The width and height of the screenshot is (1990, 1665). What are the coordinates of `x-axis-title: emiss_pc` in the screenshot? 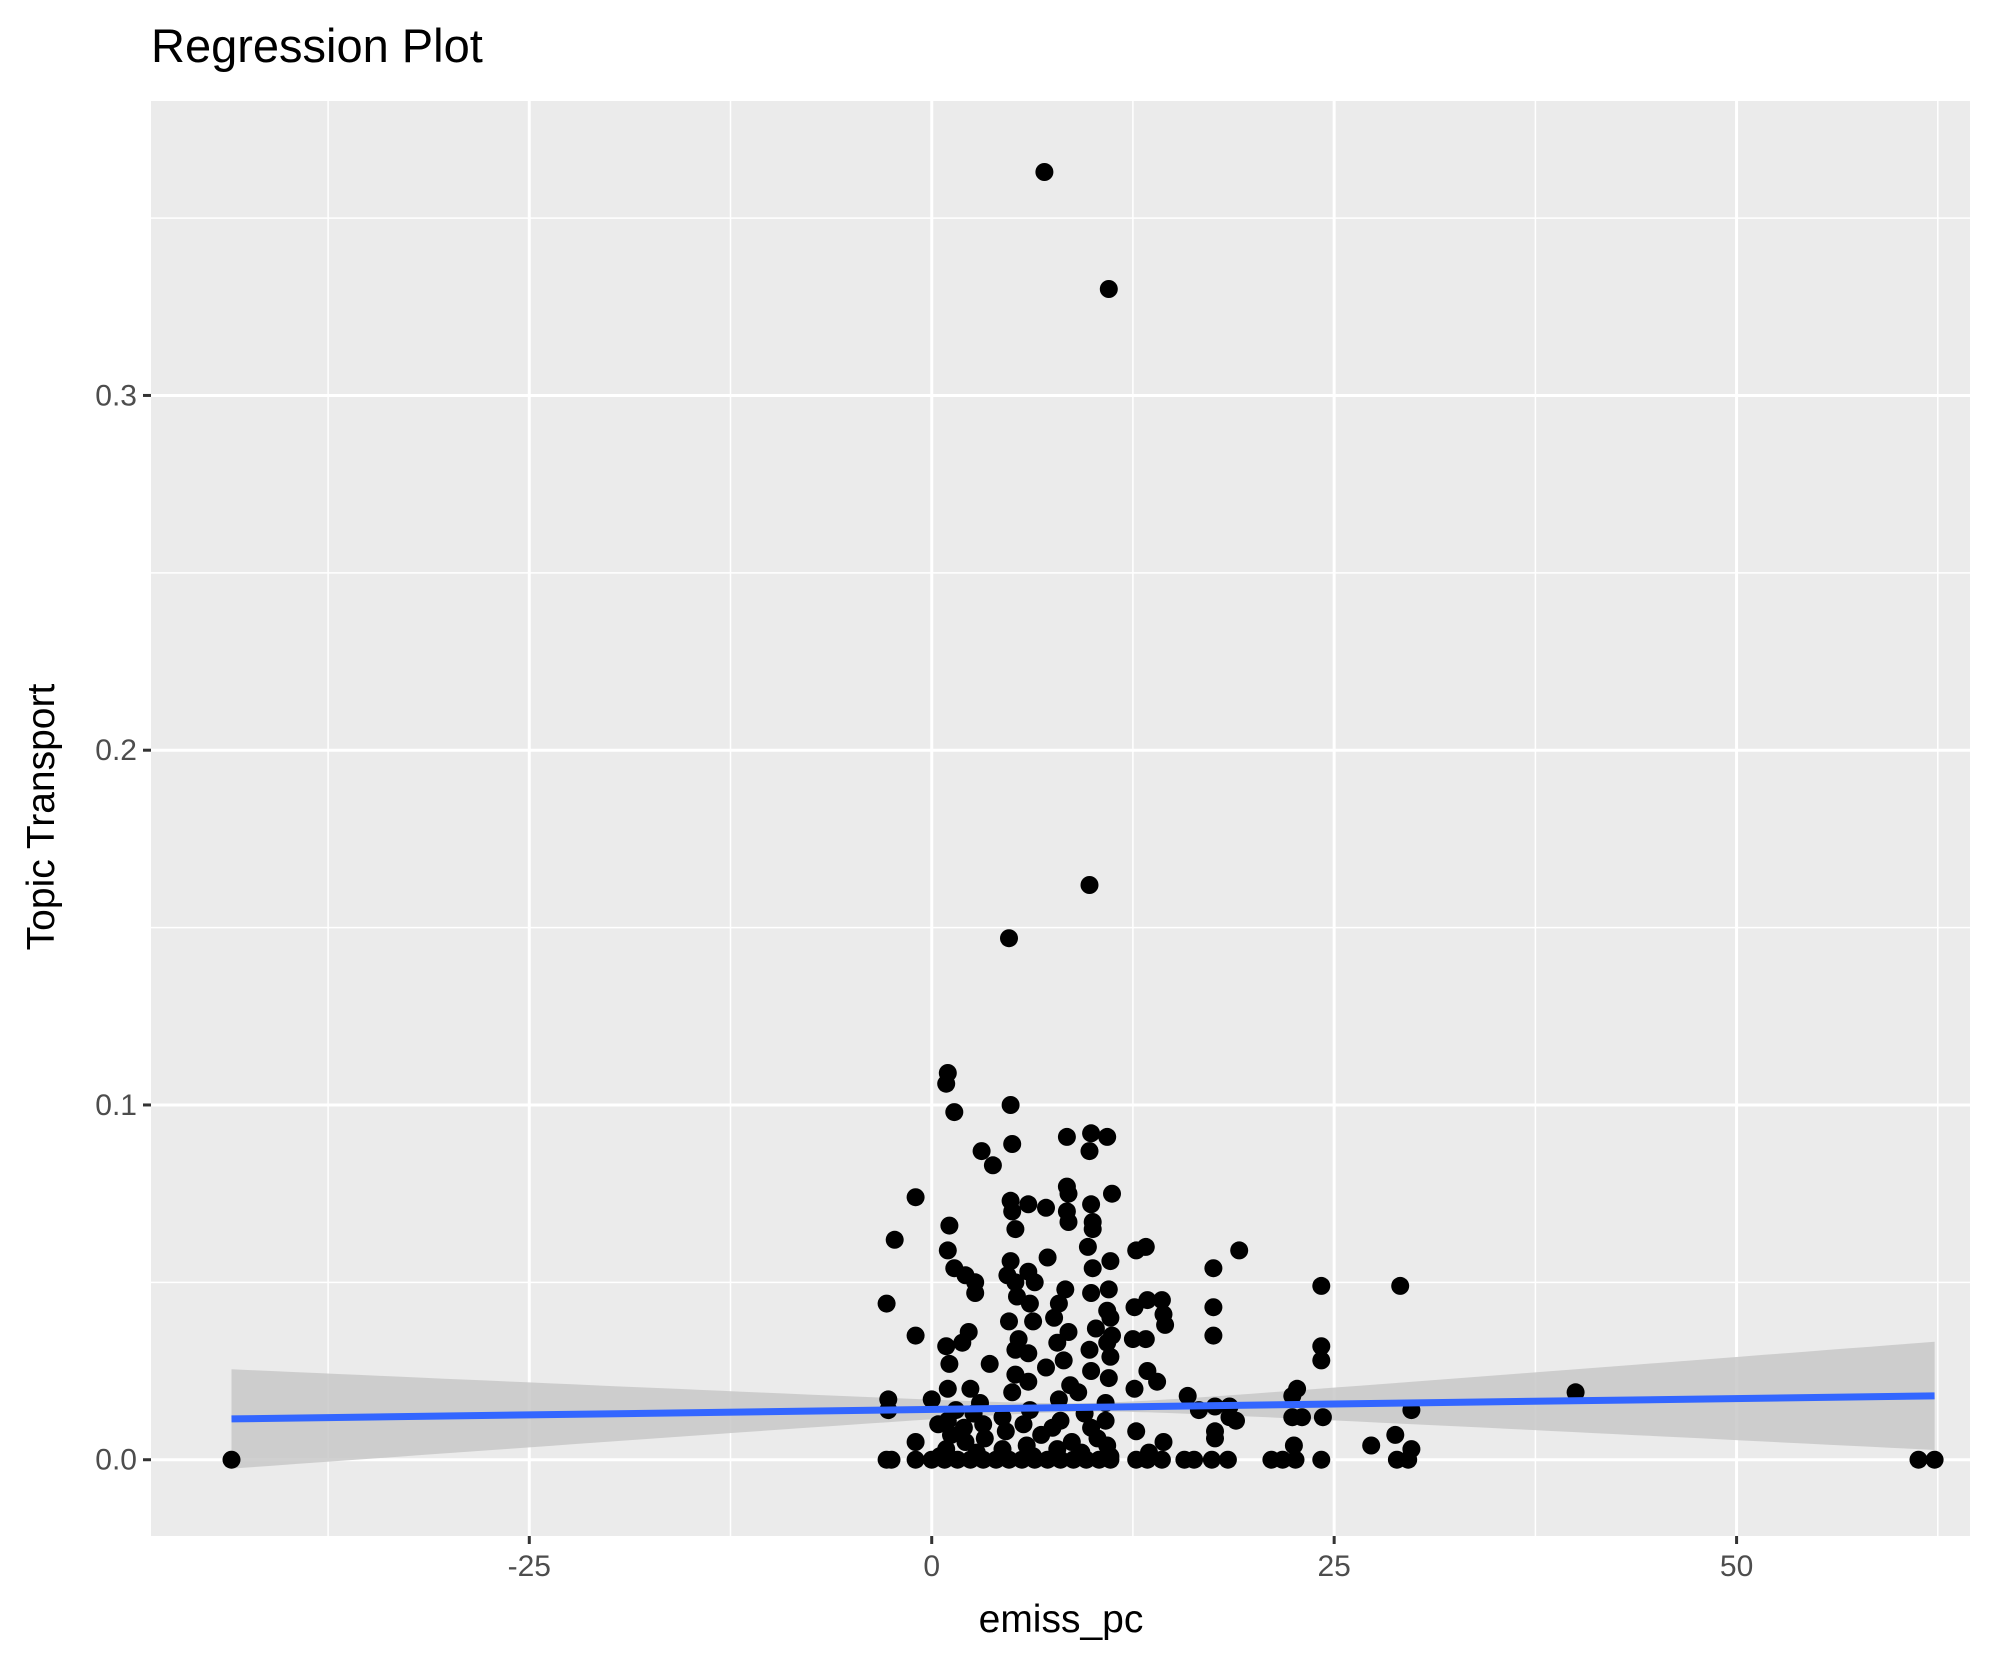 It's located at (1061, 1619).